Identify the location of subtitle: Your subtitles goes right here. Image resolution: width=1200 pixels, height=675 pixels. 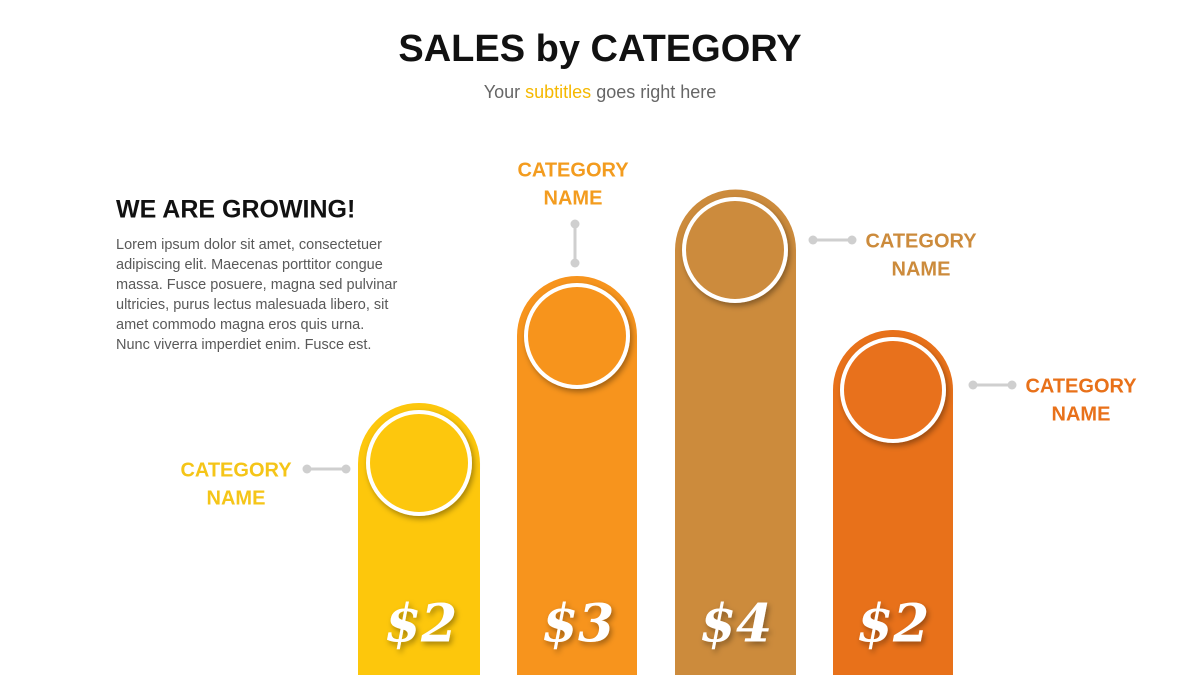
(600, 92).